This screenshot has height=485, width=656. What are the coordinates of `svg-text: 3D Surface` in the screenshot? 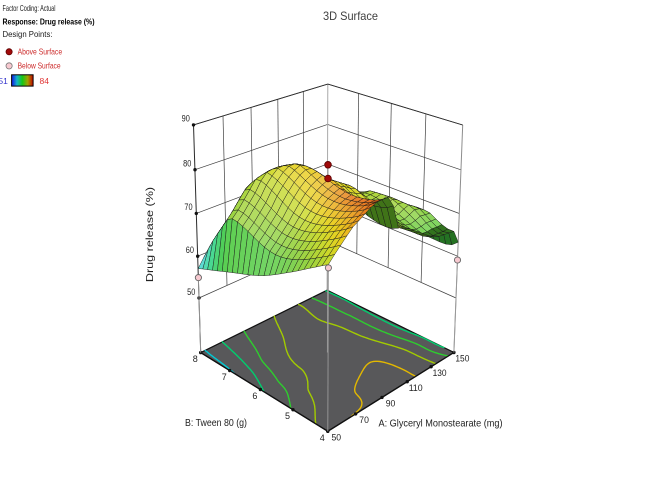 It's located at (350, 16).